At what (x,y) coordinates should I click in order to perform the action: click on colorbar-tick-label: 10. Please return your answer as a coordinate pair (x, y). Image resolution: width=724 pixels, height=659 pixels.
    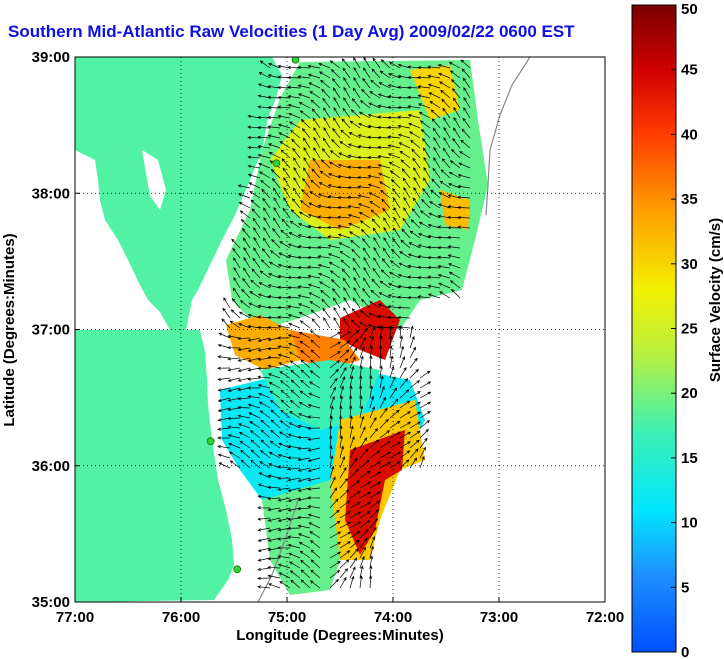
    Looking at the image, I should click on (689, 523).